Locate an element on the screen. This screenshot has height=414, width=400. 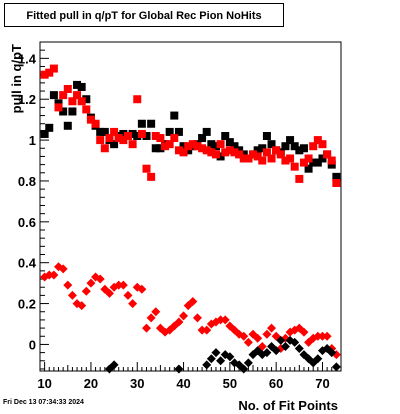
y-tick-label: 0.2 is located at coordinates (27, 304).